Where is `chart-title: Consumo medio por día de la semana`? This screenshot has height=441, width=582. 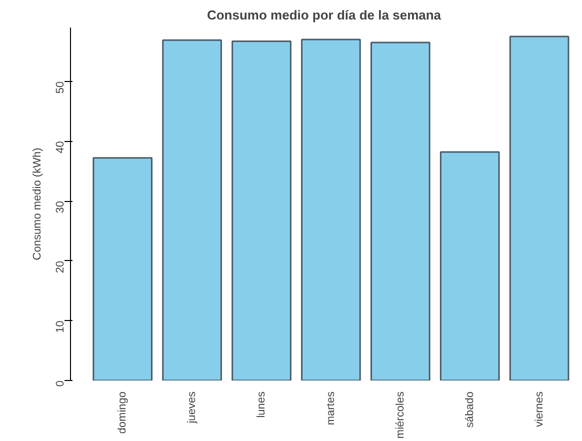 chart-title: Consumo medio por día de la semana is located at coordinates (324, 15).